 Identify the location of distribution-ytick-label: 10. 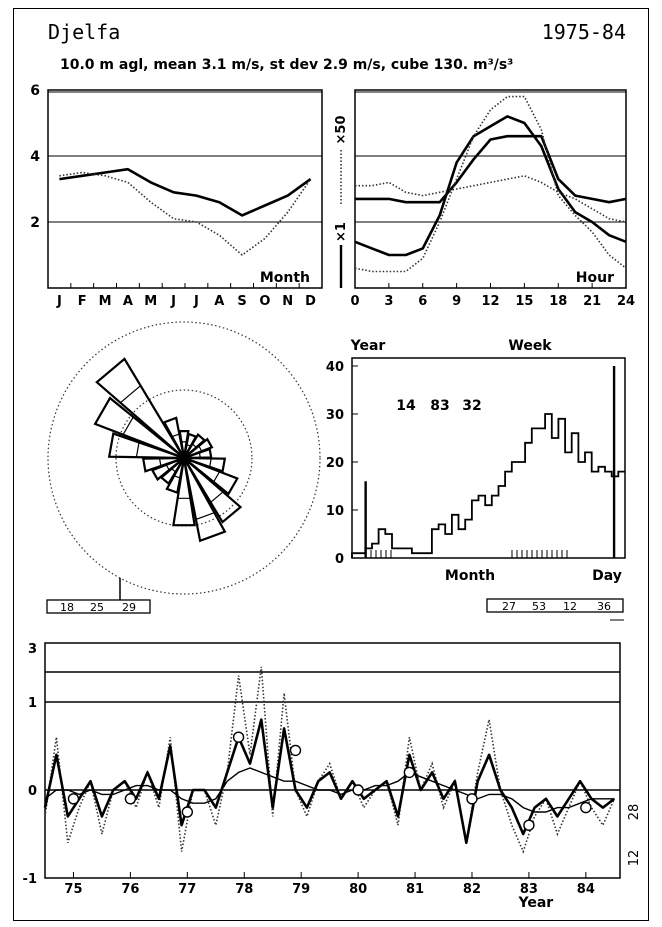
(335, 511).